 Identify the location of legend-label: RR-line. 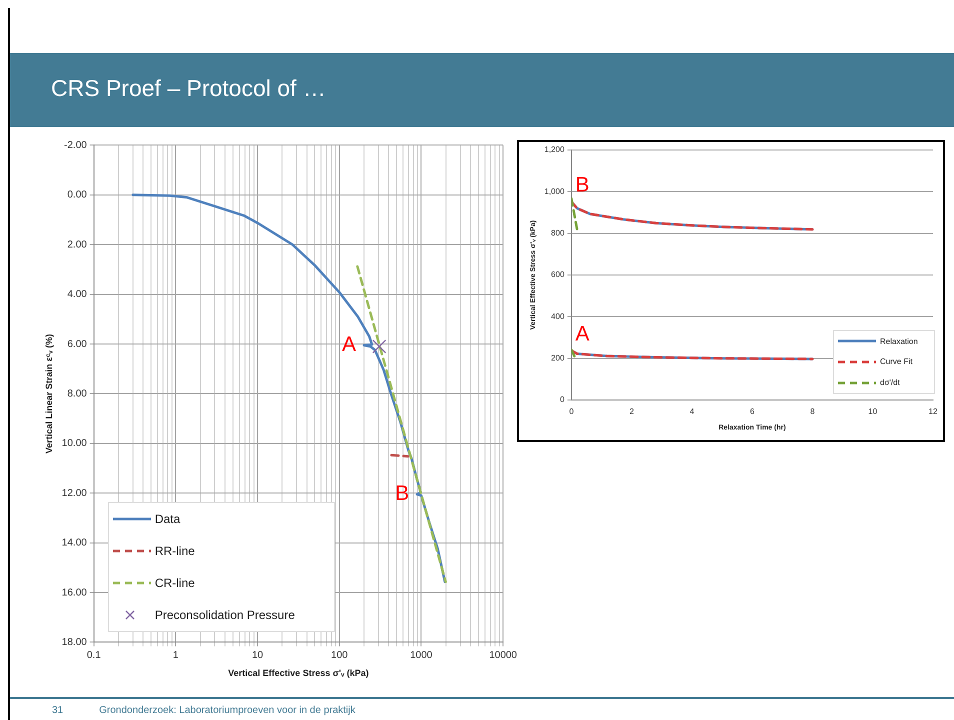
(174, 551).